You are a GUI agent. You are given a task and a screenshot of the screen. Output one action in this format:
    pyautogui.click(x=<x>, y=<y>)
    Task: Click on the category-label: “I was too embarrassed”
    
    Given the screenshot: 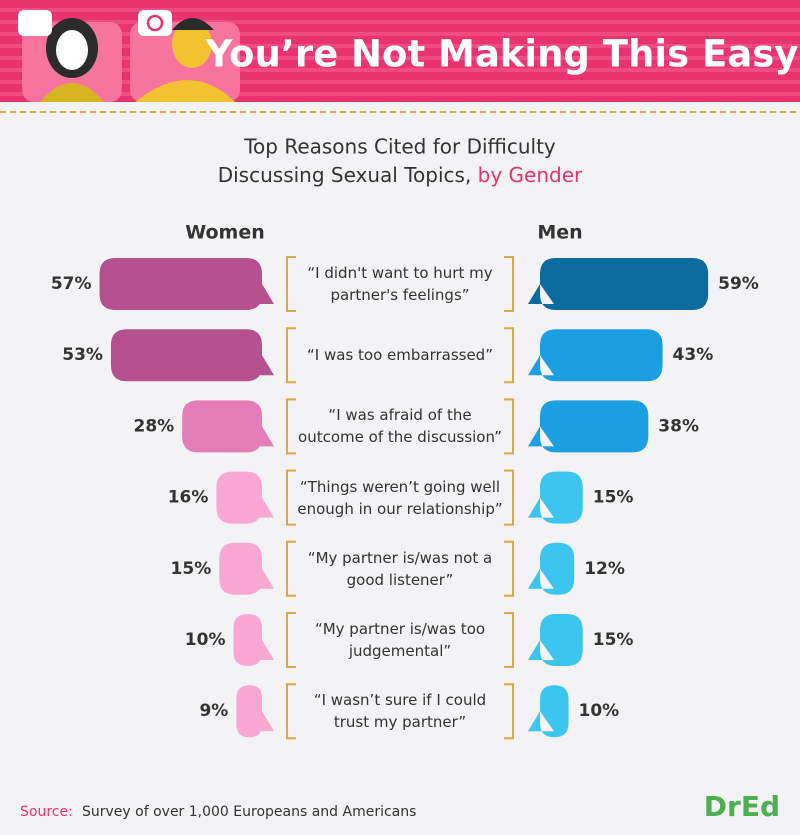 What is the action you would take?
    pyautogui.click(x=400, y=355)
    